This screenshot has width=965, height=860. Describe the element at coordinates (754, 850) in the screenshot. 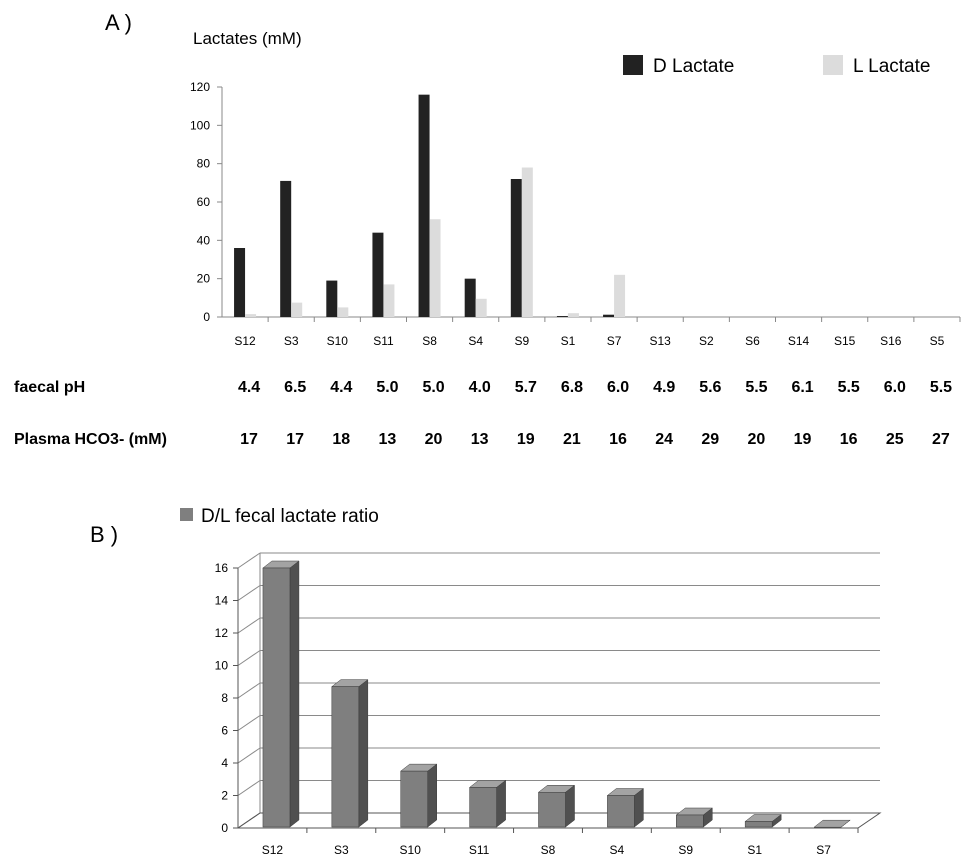

I see `panel-b-category-label: S1` at that location.